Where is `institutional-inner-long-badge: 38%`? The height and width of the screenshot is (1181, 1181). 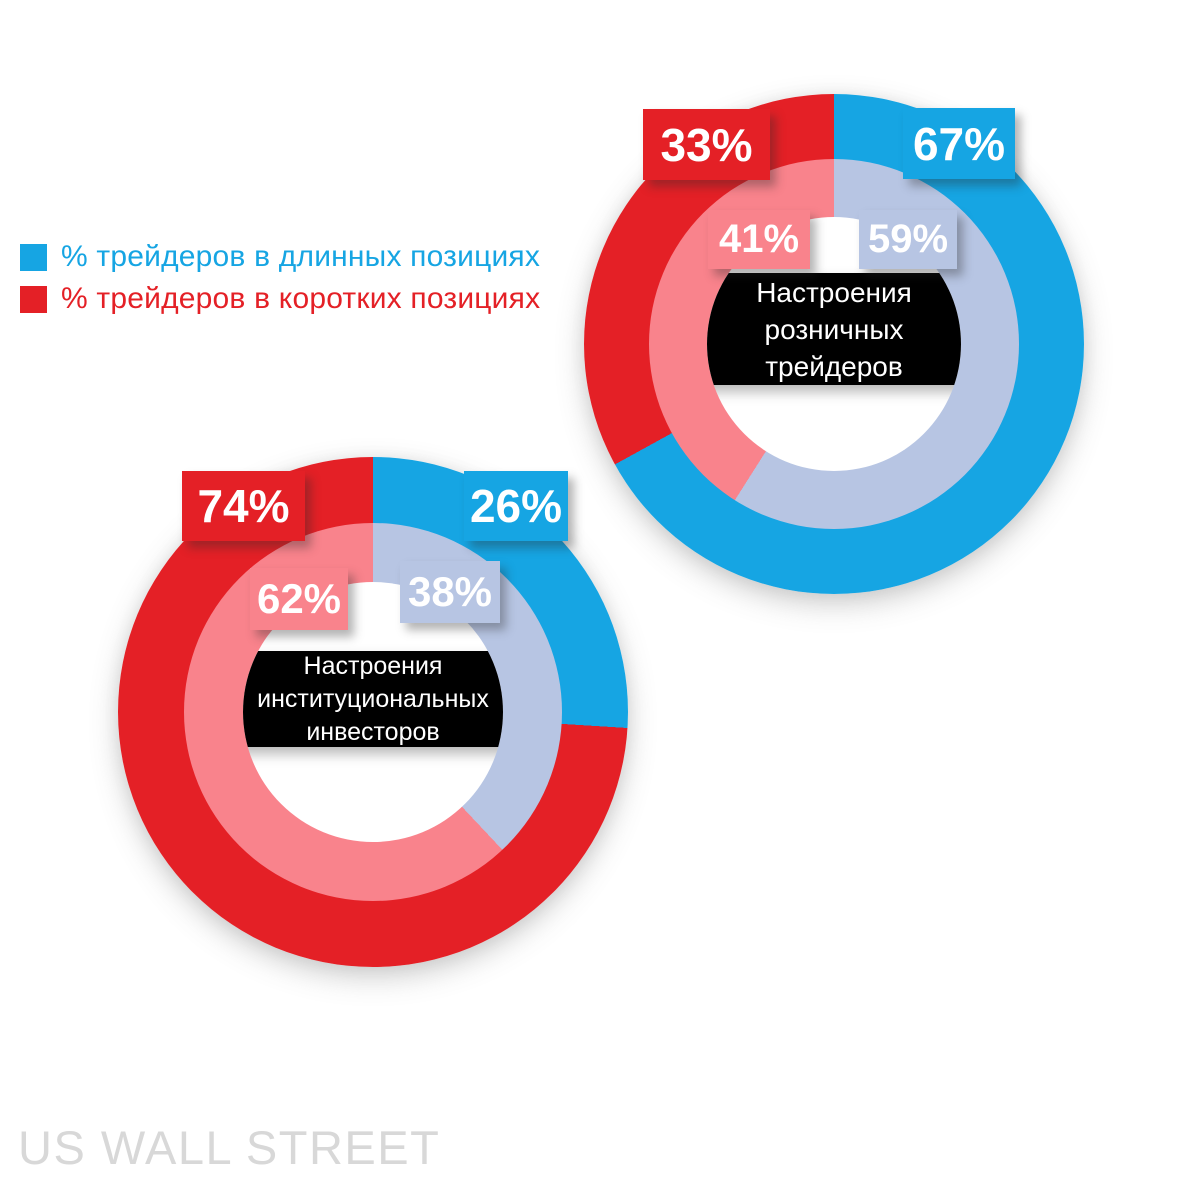
institutional-inner-long-badge: 38% is located at coordinates (450, 592).